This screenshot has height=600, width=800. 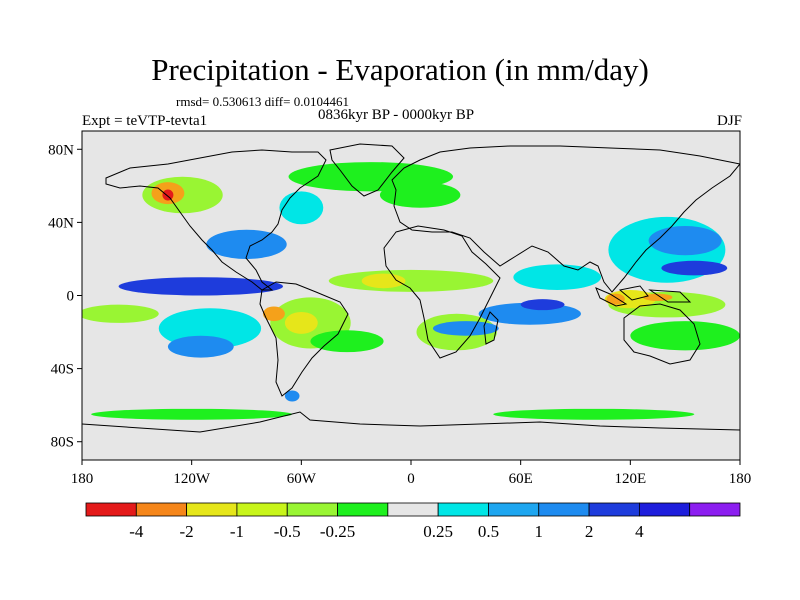 I want to click on coastline-antarctica, so click(x=411, y=422).